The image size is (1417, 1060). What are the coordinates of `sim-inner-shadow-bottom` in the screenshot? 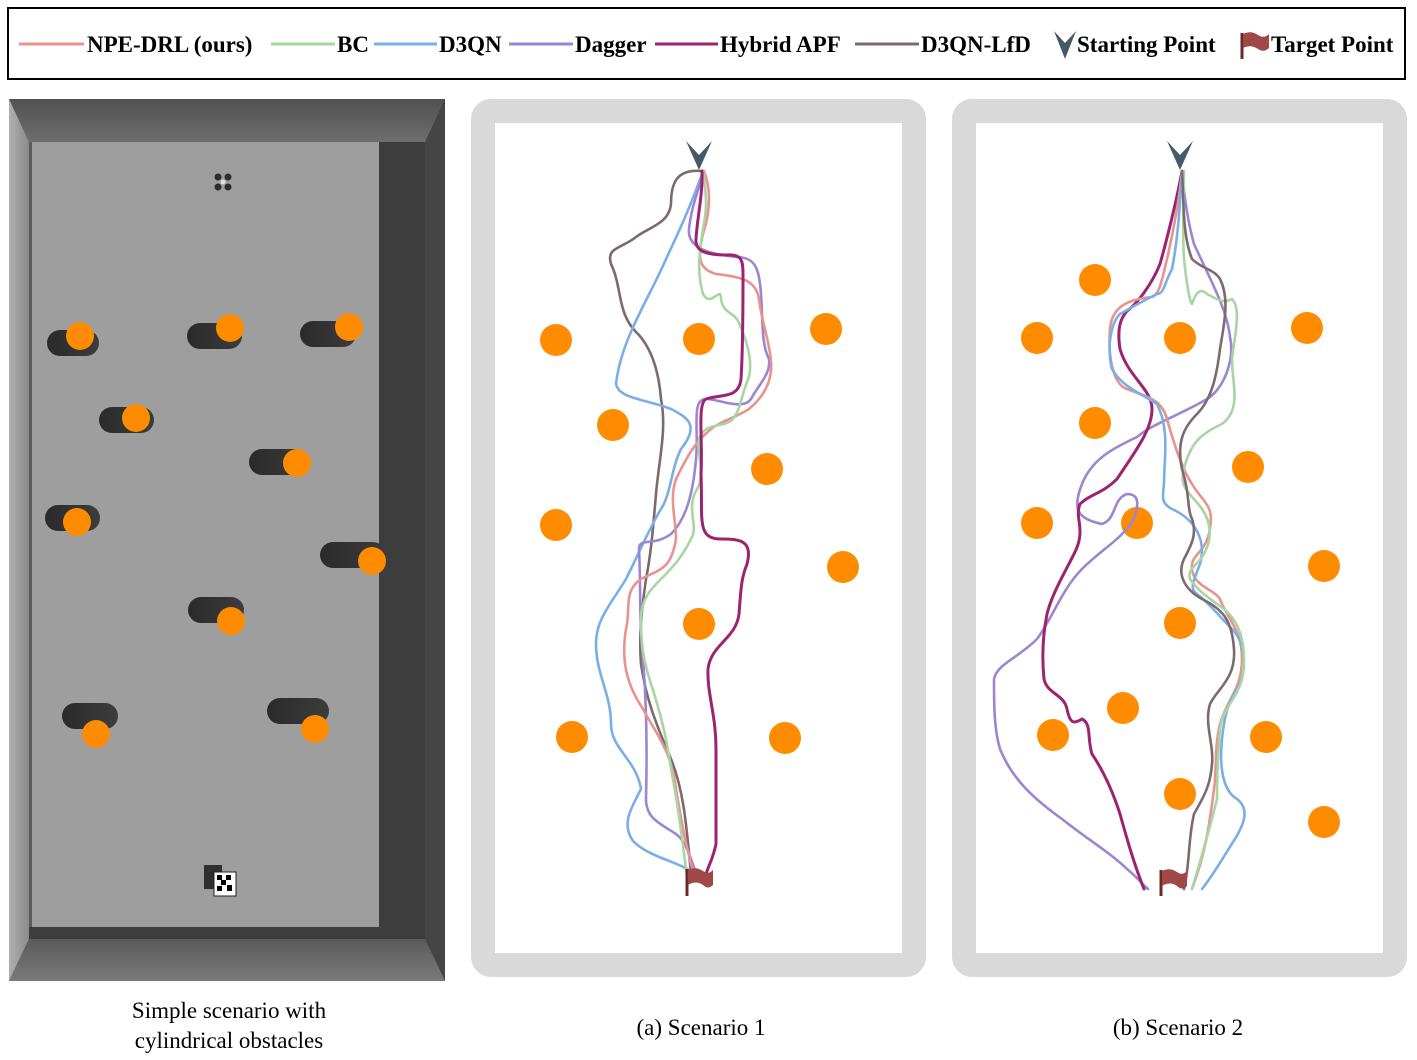 It's located at (227, 933).